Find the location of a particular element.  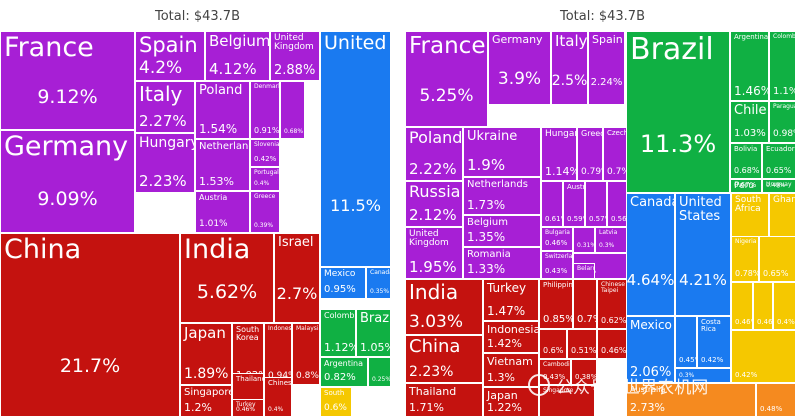

tile-label: Italy is located at coordinates (571, 41).